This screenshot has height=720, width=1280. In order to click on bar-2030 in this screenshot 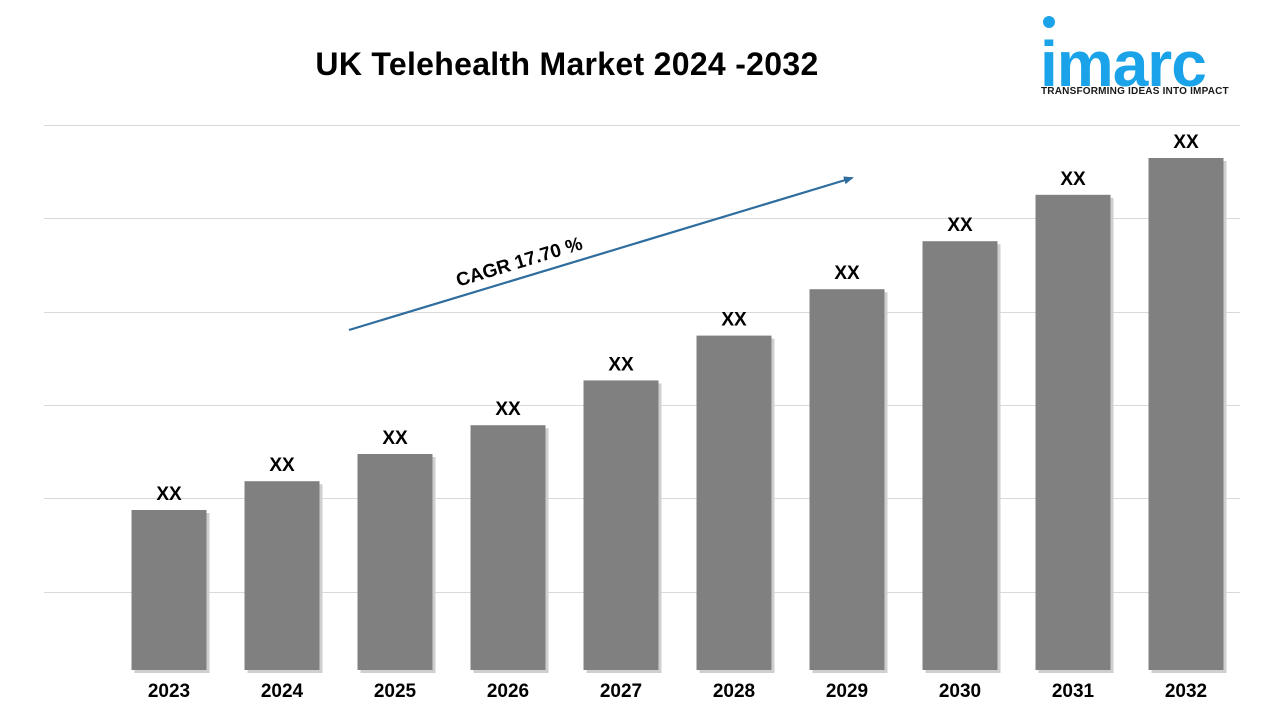, I will do `click(960, 455)`.